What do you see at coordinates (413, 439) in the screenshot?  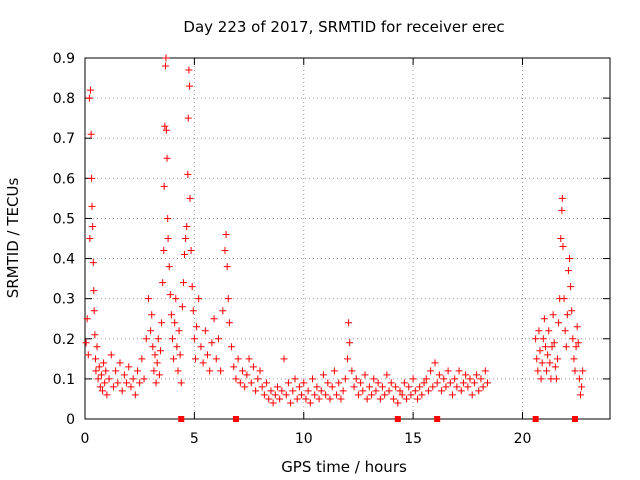 I see `x-tick-label: 15` at bounding box center [413, 439].